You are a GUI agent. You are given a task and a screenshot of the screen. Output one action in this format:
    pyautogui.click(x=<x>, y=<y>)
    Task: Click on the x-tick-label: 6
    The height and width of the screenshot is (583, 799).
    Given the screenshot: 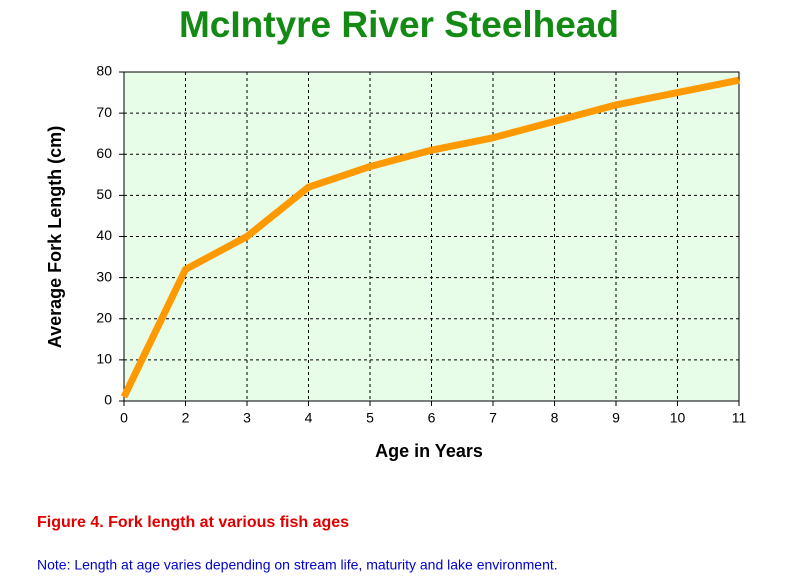 What is the action you would take?
    pyautogui.click(x=432, y=418)
    